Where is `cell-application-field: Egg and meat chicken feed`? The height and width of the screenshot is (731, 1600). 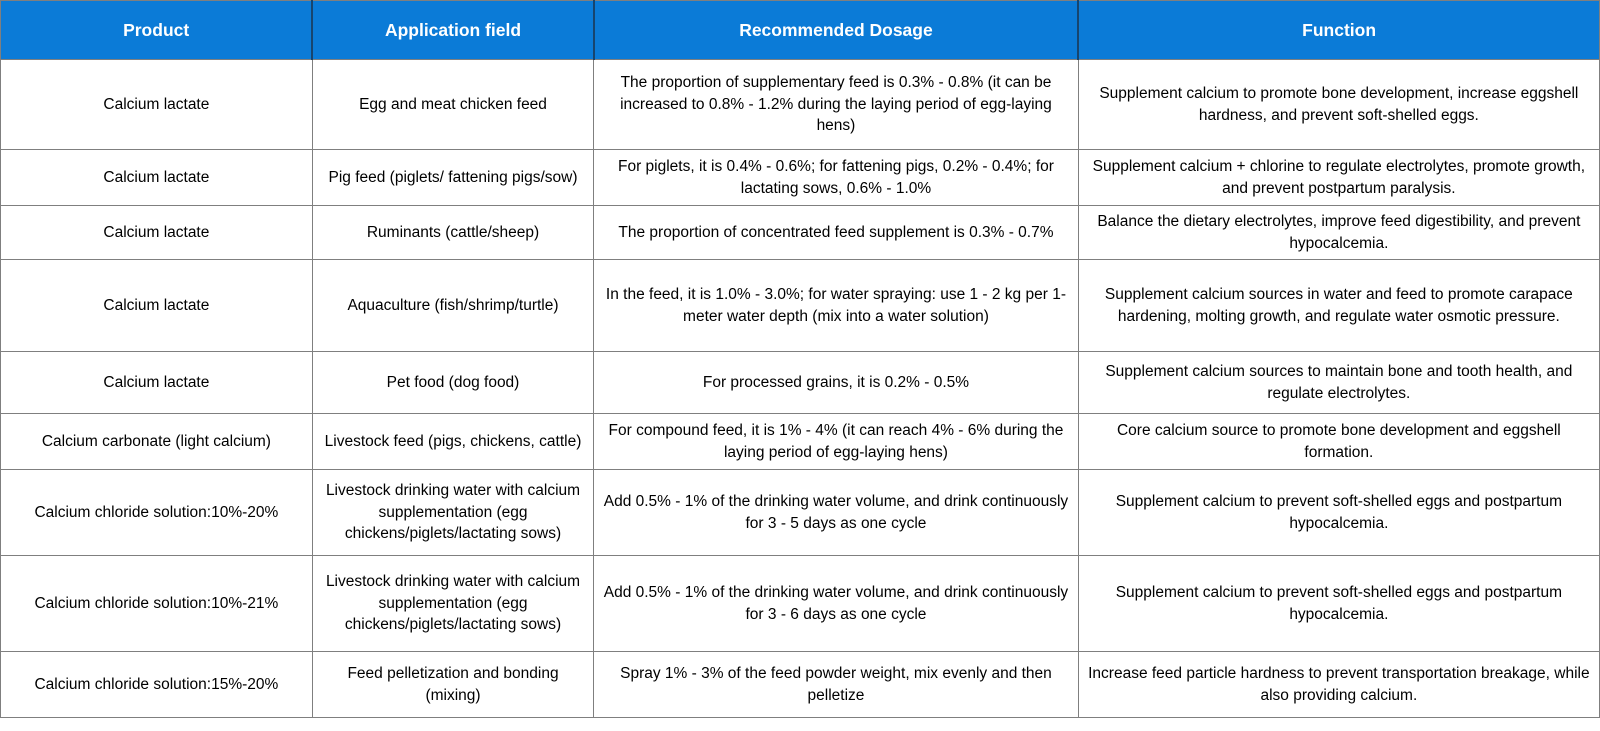 cell-application-field: Egg and meat chicken feed is located at coordinates (453, 104).